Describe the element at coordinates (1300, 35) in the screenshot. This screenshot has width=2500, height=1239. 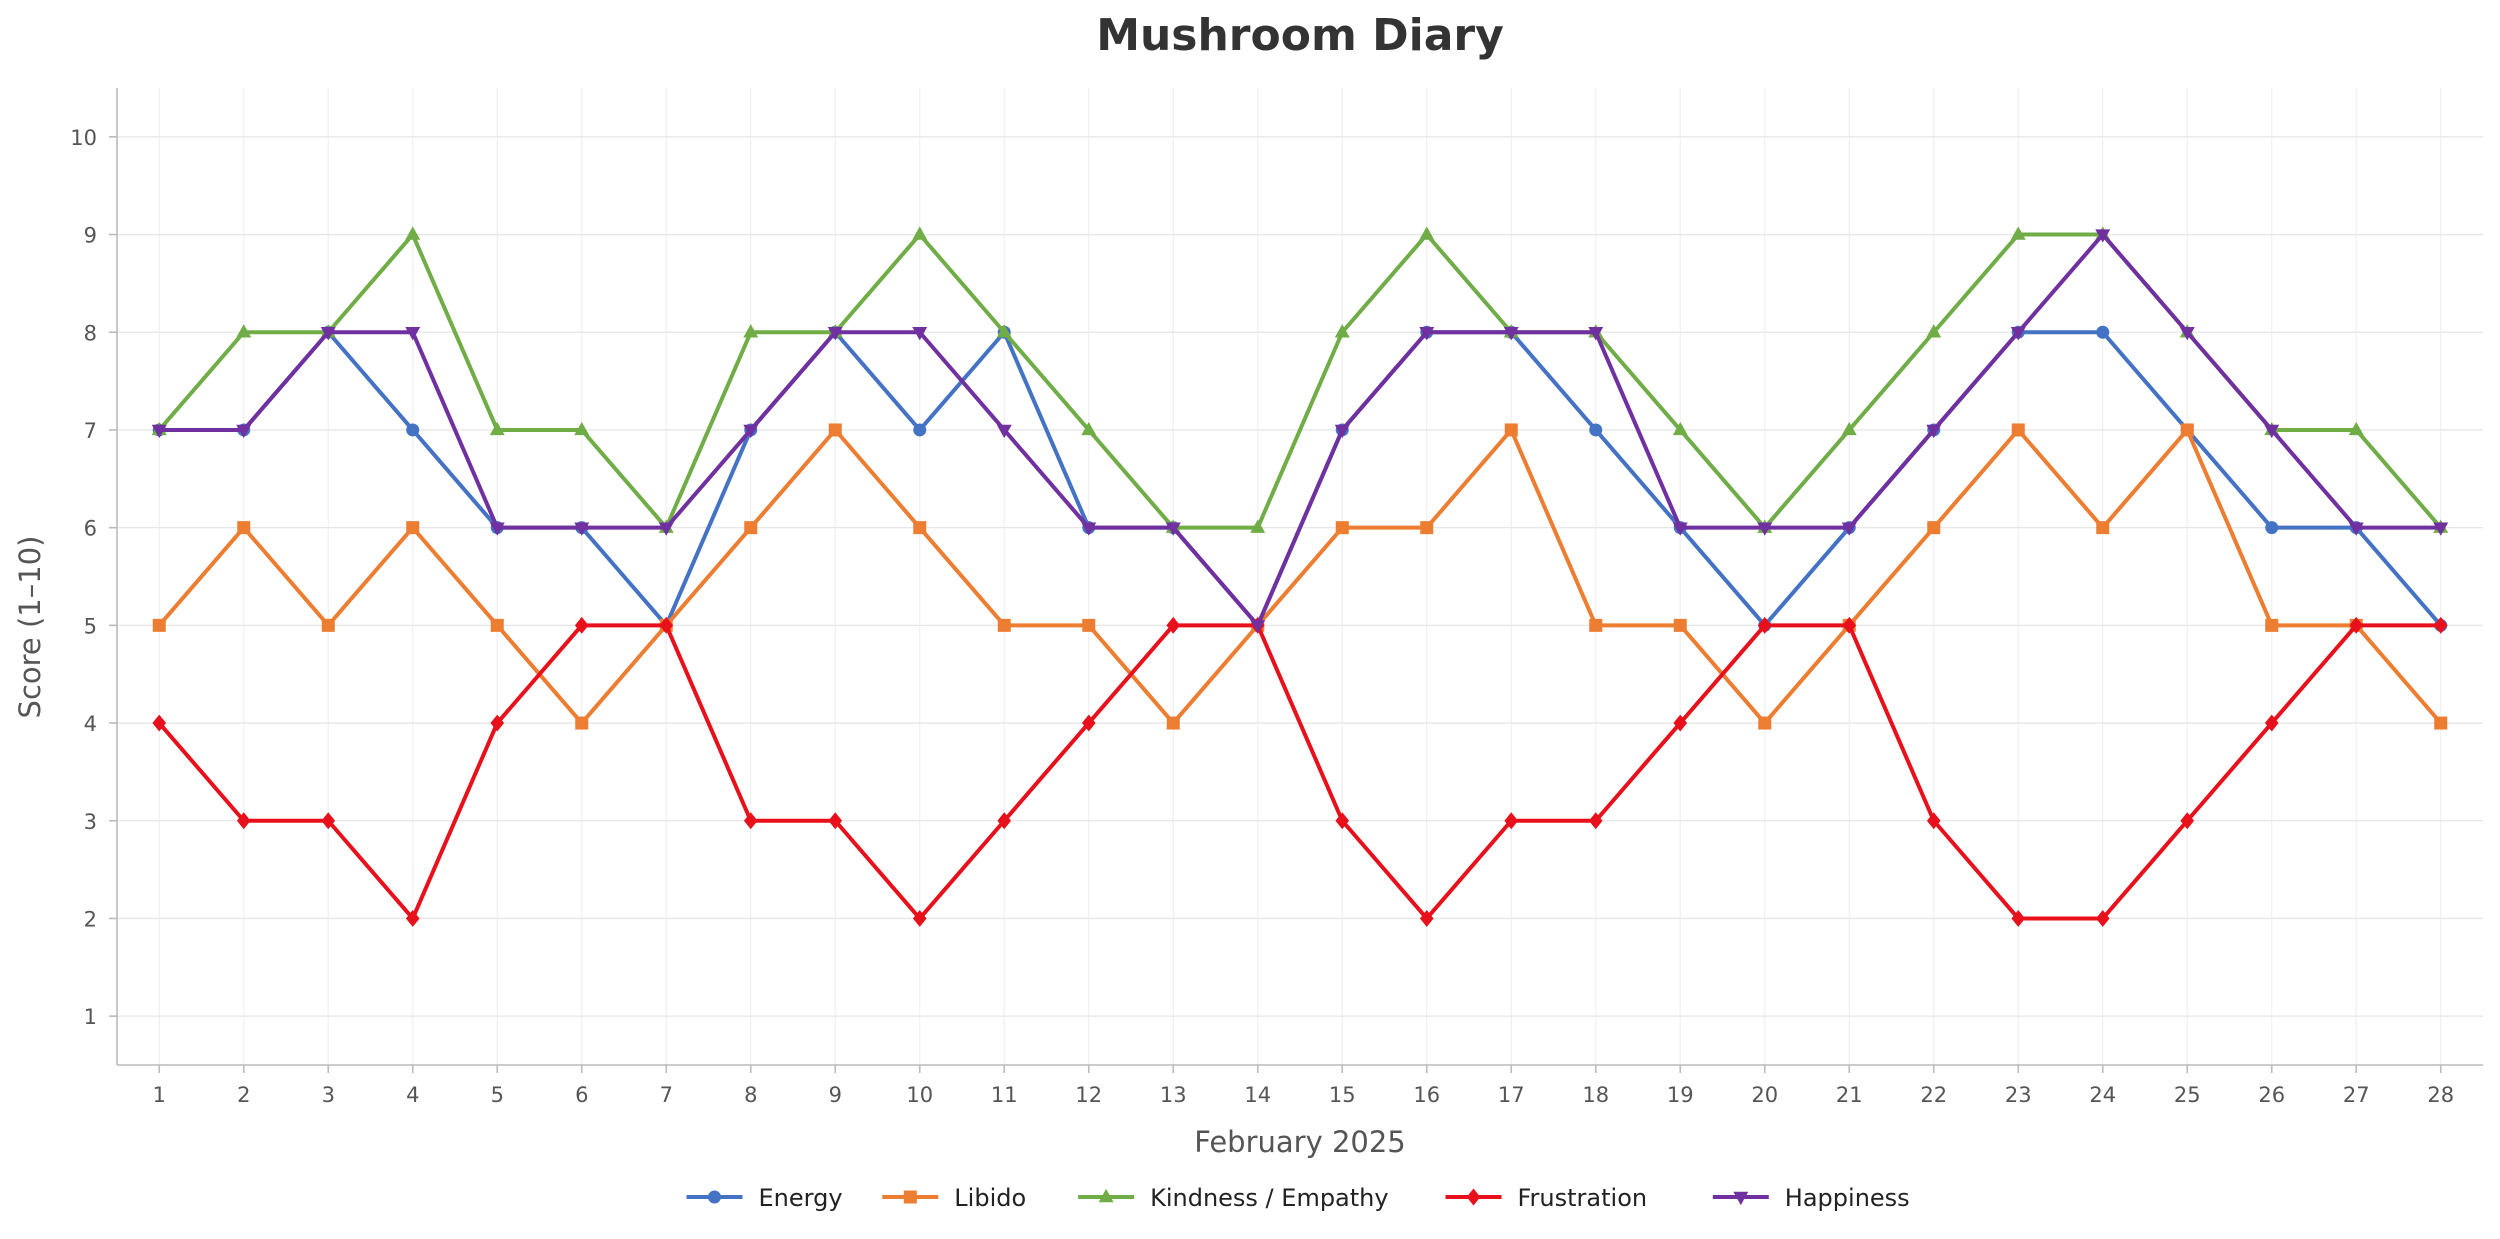
I see `chart-title: Mushroom Diary` at that location.